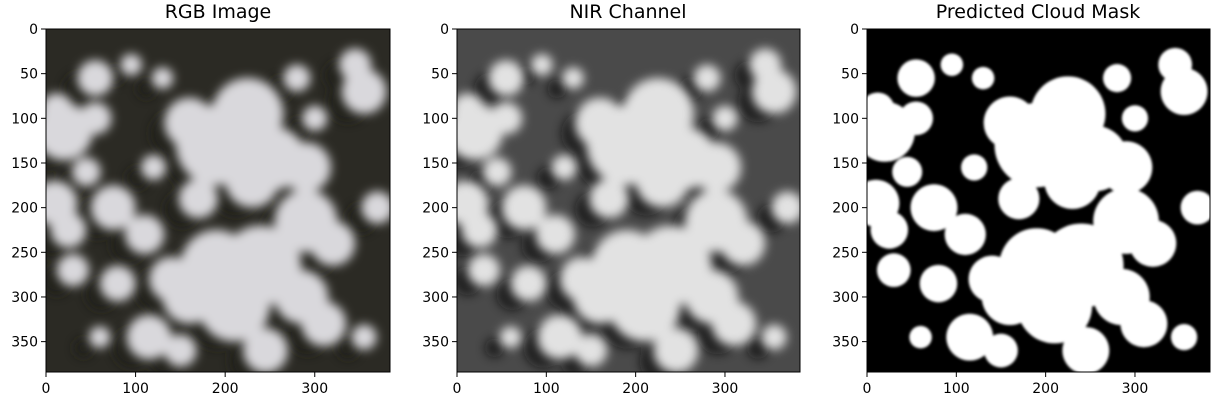  Describe the element at coordinates (440, 75) in the screenshot. I see `y-tick-label: 50` at that location.